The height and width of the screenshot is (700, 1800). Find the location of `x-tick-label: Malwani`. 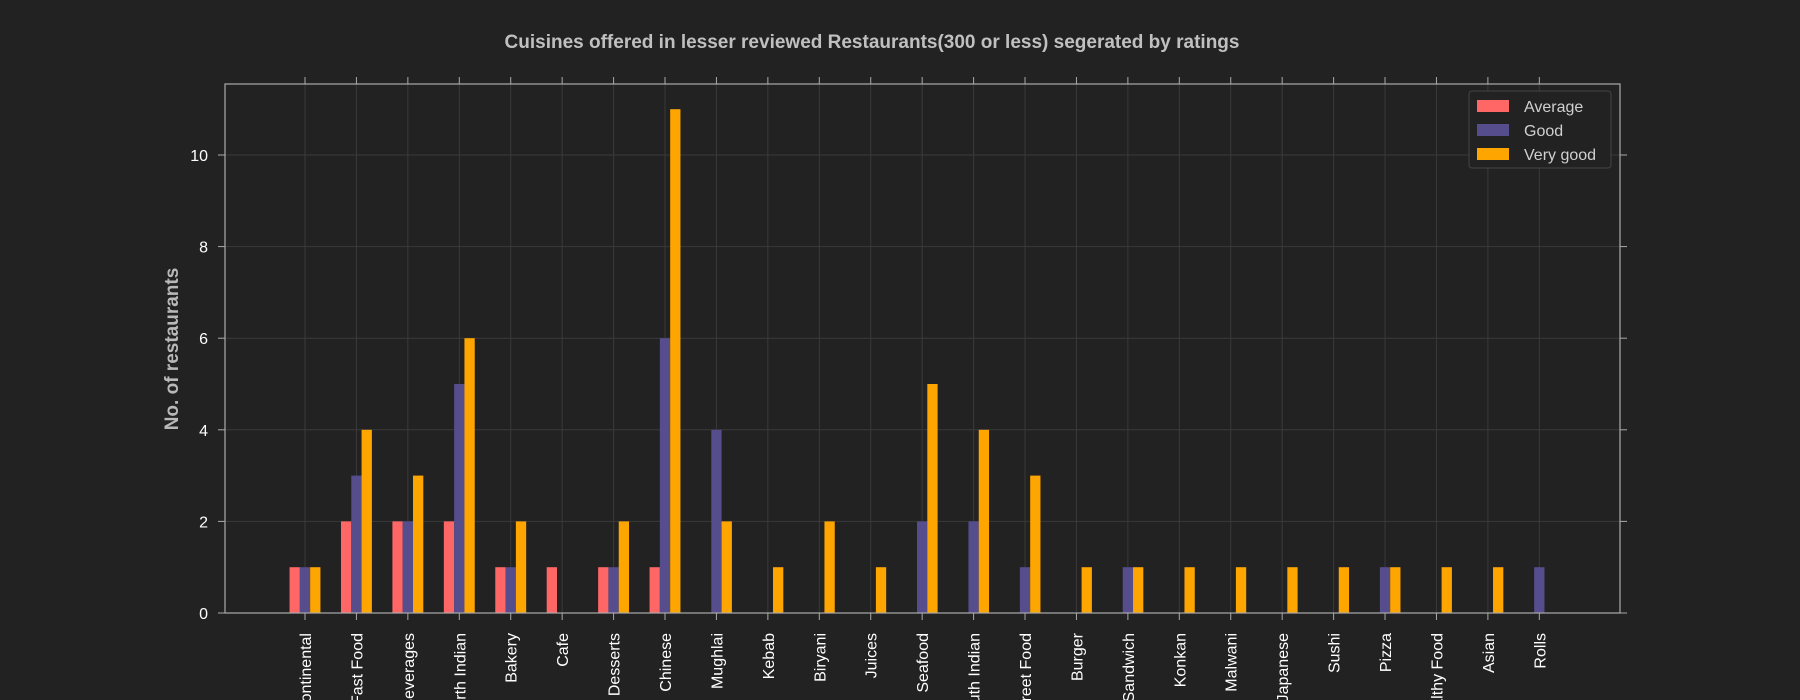

x-tick-label: Malwani is located at coordinates (1232, 662).